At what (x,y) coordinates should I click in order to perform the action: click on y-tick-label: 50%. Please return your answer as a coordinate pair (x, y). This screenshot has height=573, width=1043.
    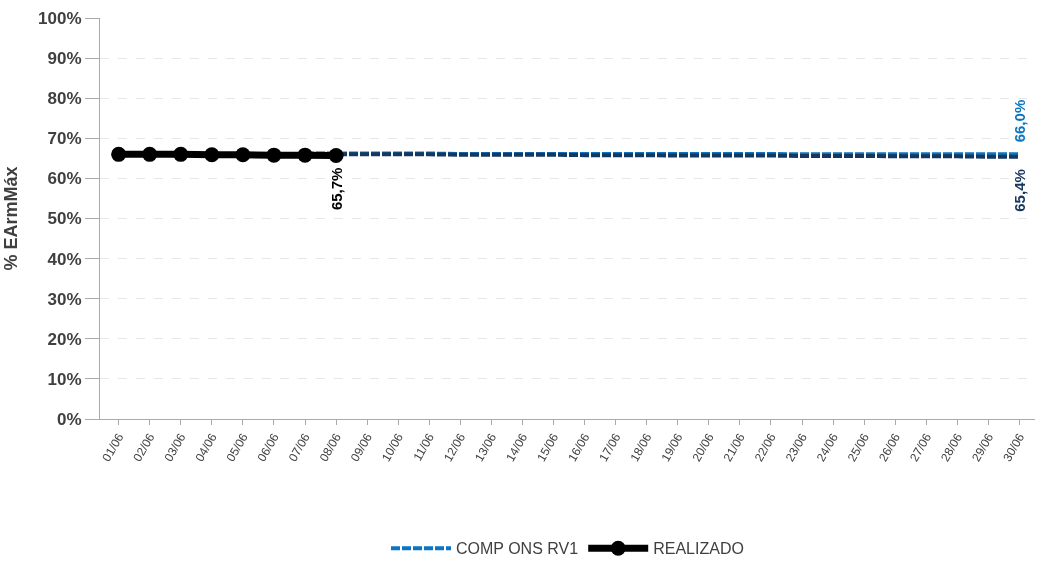
    Looking at the image, I should click on (64, 219).